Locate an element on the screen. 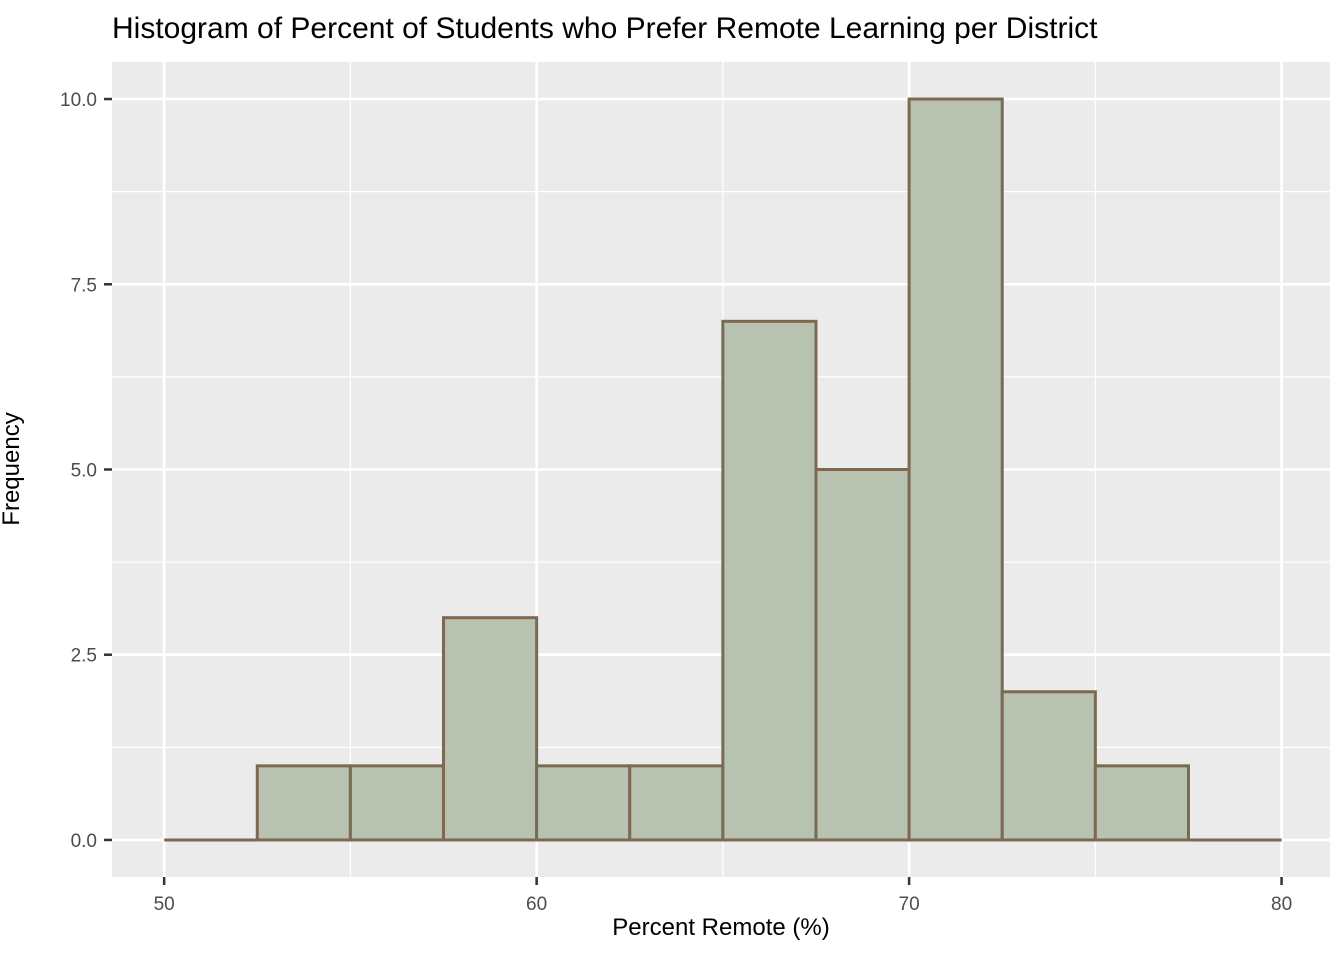 Image resolution: width=1344 pixels, height=960 pixels. y-axis-tick-label: 2.5 is located at coordinates (84, 656).